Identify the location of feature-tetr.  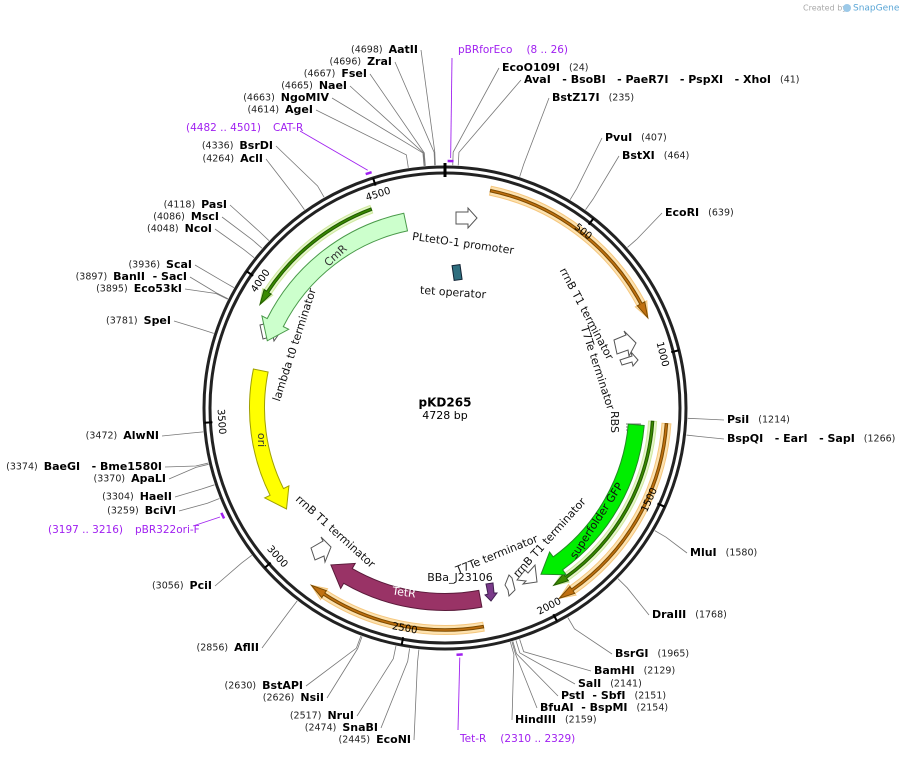
(406, 586).